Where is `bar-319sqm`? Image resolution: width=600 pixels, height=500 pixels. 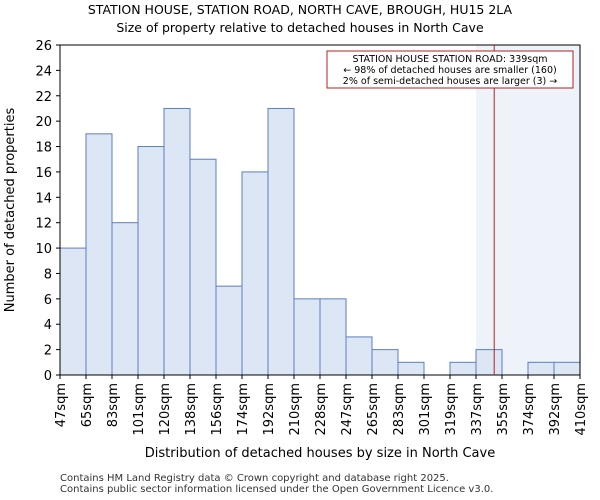
bar-319sqm is located at coordinates (463, 368).